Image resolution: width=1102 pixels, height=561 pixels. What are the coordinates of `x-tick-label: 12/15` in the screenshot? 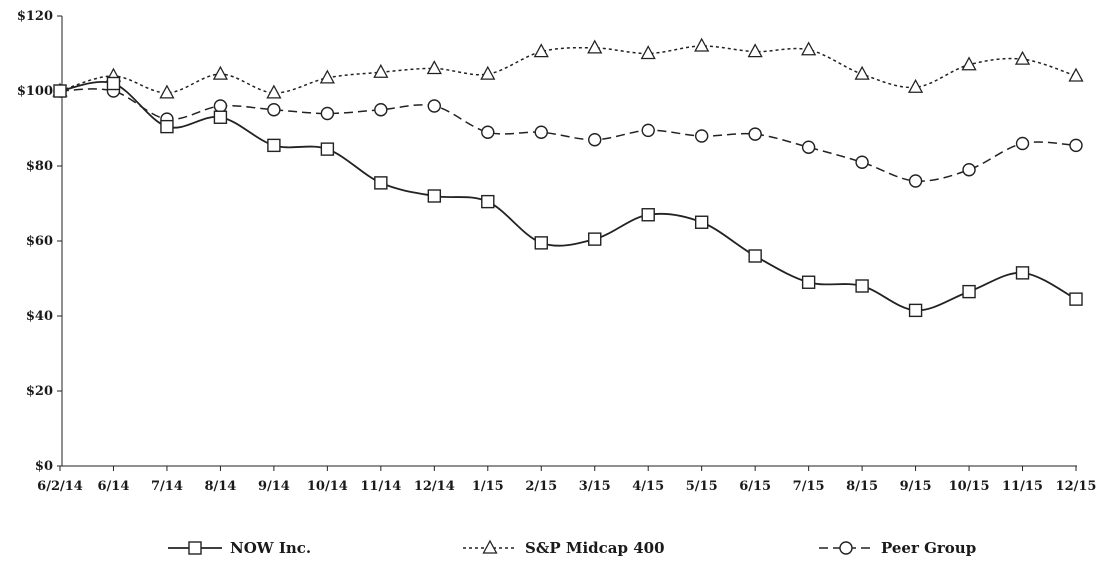 It's located at (1076, 486).